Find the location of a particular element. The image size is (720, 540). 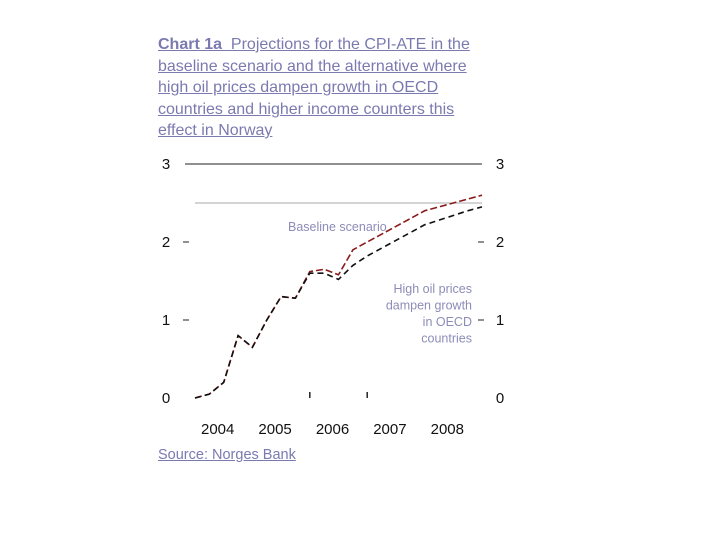

x-tick-label: 2005 is located at coordinates (274, 429).